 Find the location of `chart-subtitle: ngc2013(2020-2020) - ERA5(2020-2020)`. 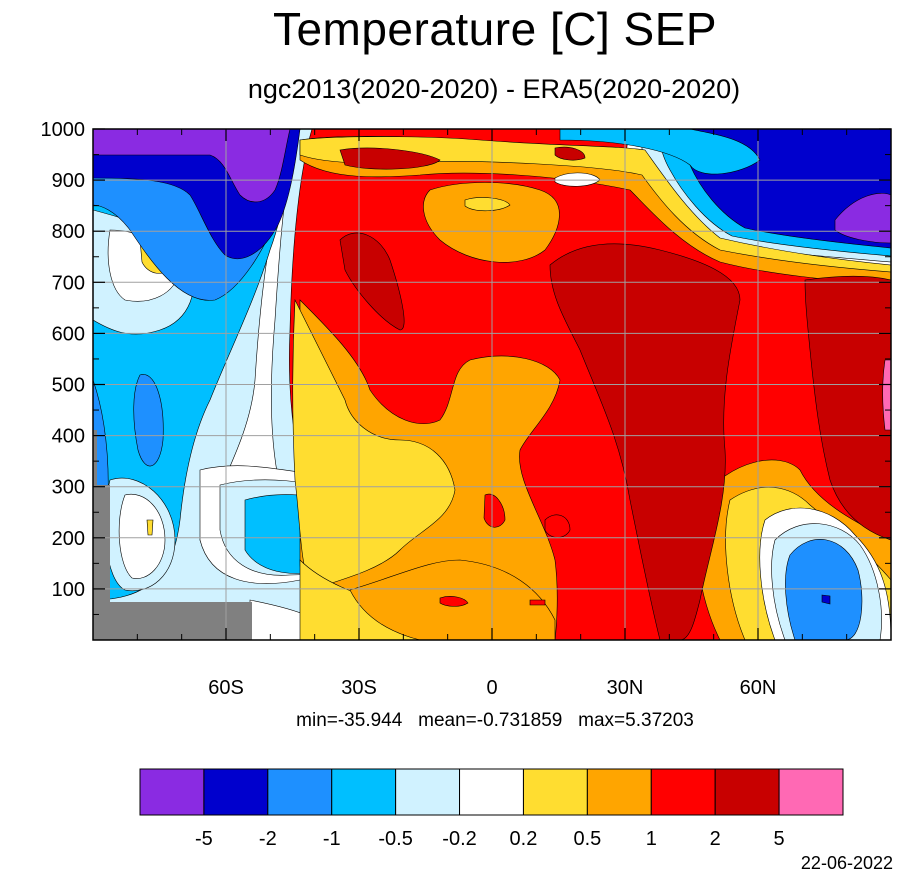

chart-subtitle: ngc2013(2020-2020) - ERA5(2020-2020) is located at coordinates (494, 89).